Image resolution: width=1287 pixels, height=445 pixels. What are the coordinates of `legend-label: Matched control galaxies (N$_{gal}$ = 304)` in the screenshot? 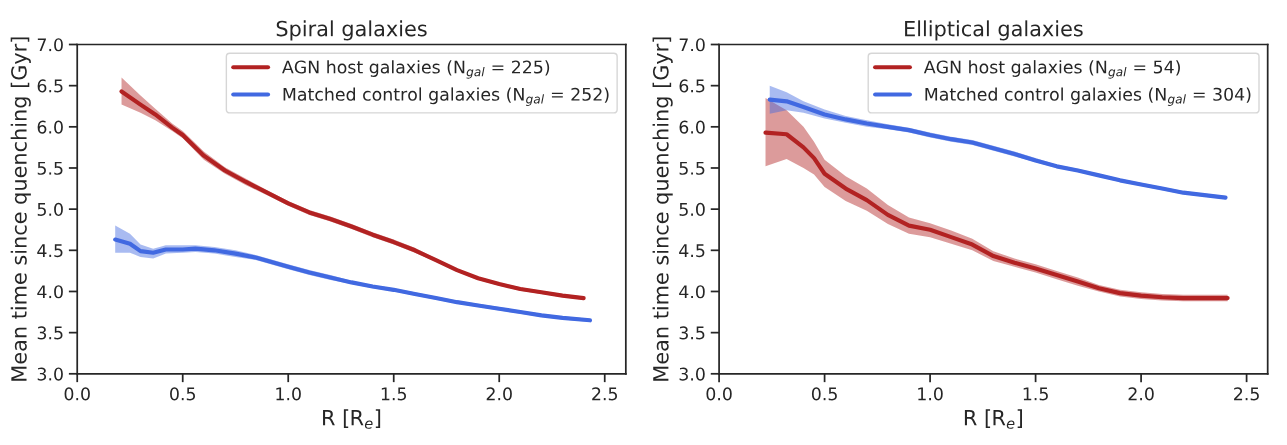 It's located at (1088, 96).